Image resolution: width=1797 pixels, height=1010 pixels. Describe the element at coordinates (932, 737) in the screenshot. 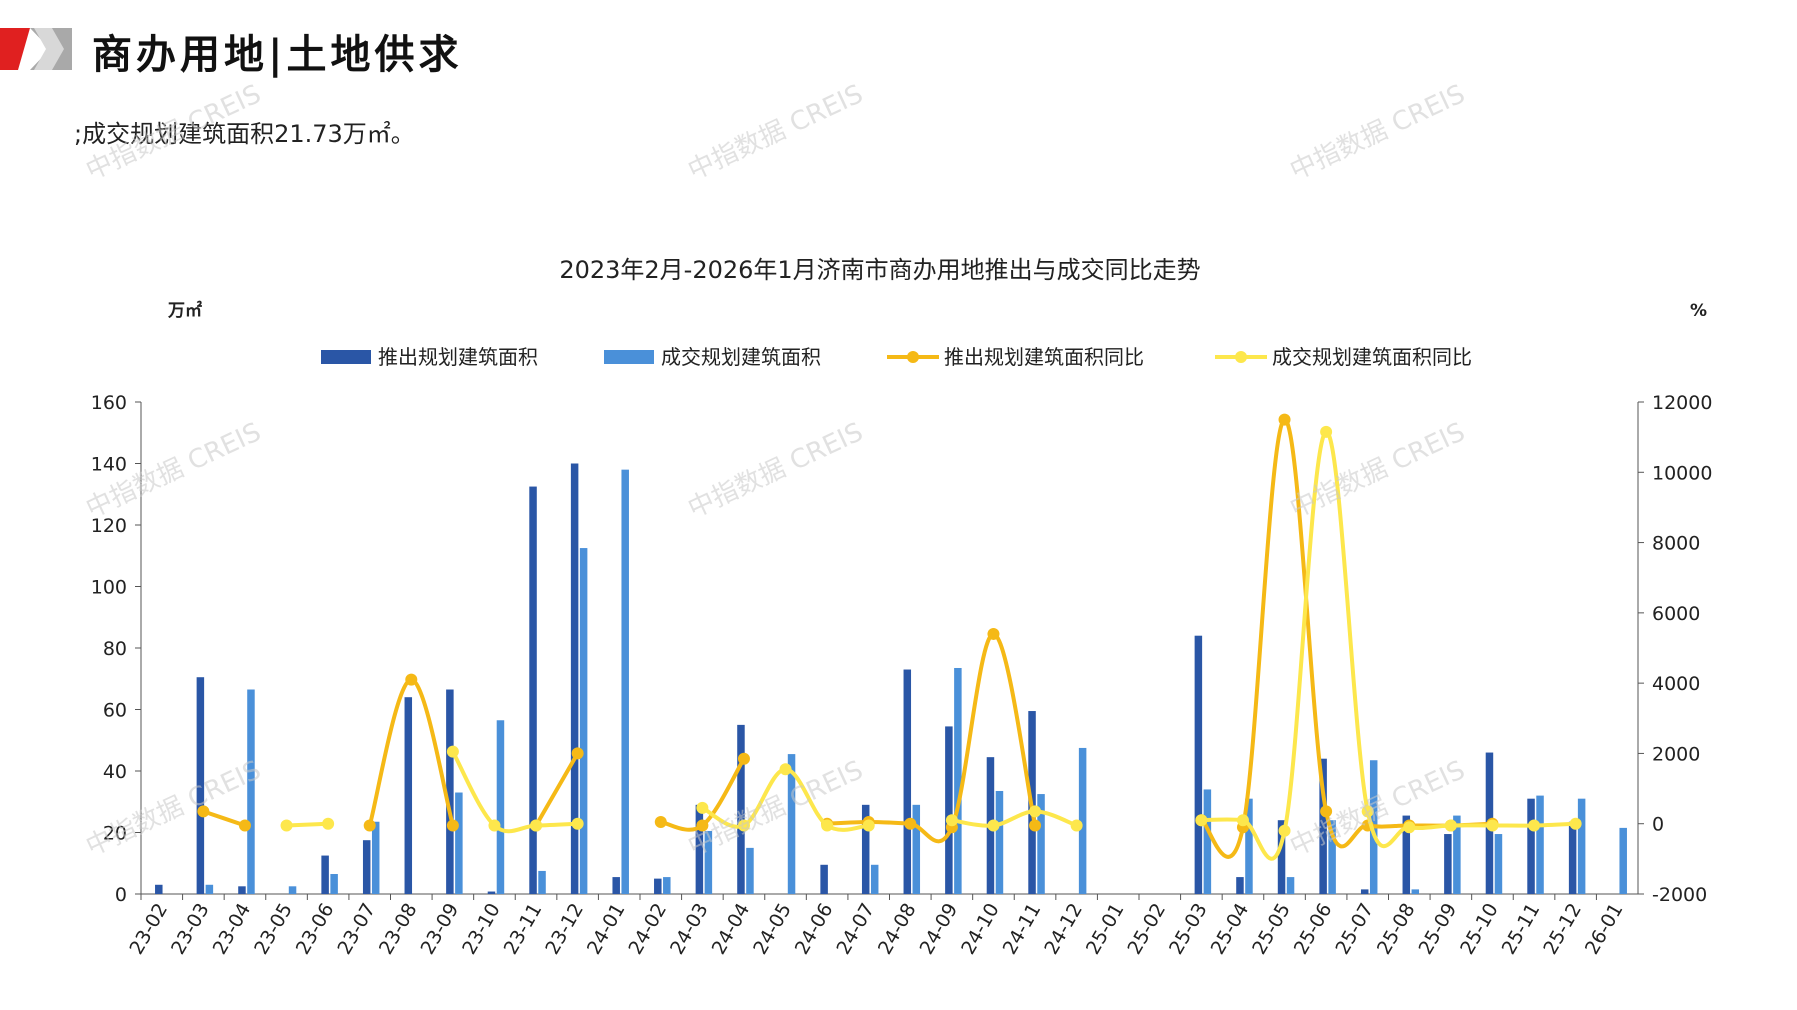

I see `launch-yoy-line` at that location.